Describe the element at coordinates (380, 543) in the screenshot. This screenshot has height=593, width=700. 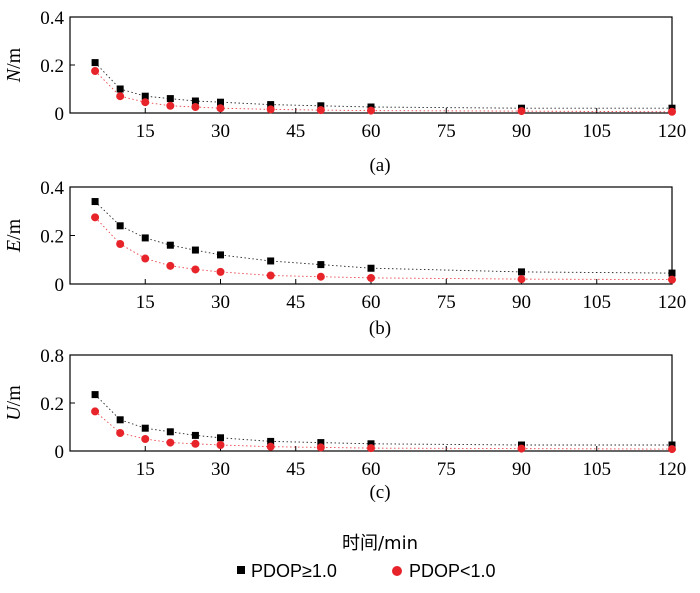
I see `x-axis-label: 时间/min` at that location.